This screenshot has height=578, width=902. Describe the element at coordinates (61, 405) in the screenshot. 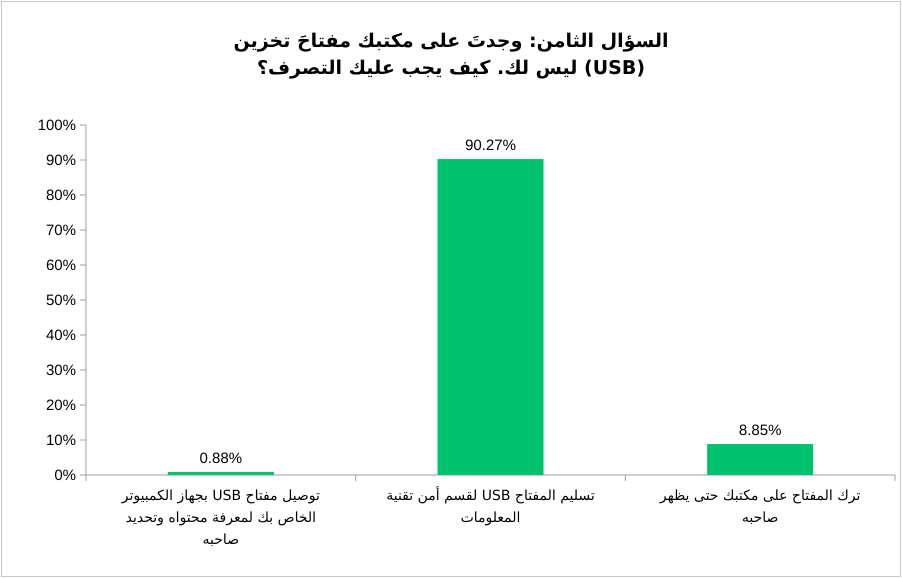

I see `y-tick-label: 20%` at that location.